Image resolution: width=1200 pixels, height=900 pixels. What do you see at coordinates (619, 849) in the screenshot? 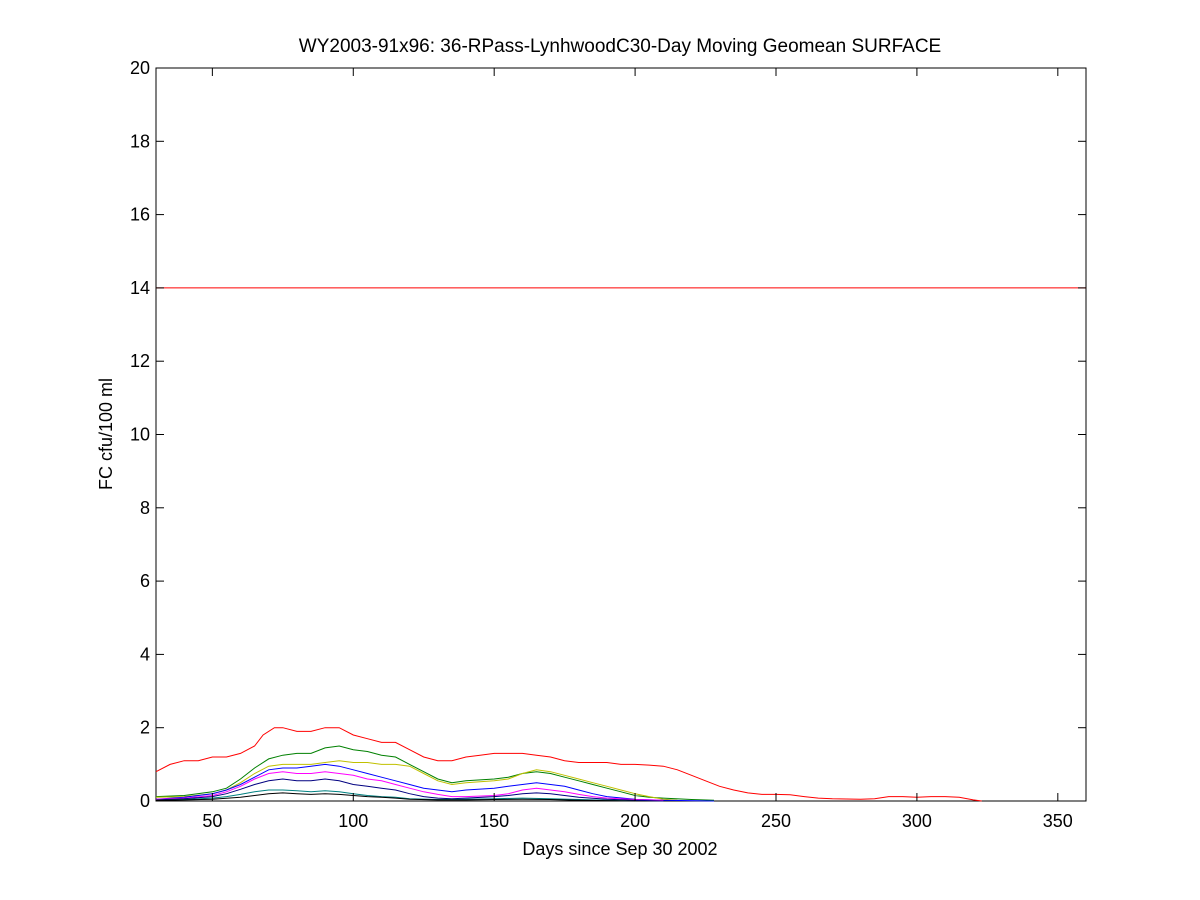
I see `x-axis-label: Days since Sep 30 2002` at bounding box center [619, 849].